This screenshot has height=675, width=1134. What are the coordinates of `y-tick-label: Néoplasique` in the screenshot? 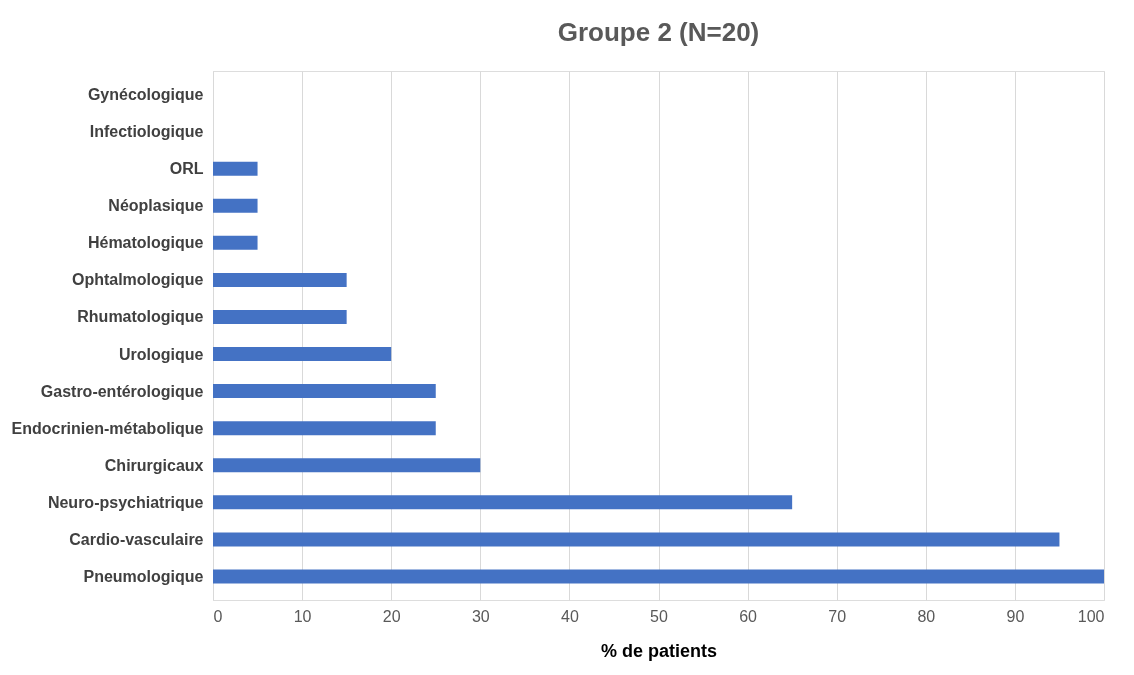 It's located at (156, 206).